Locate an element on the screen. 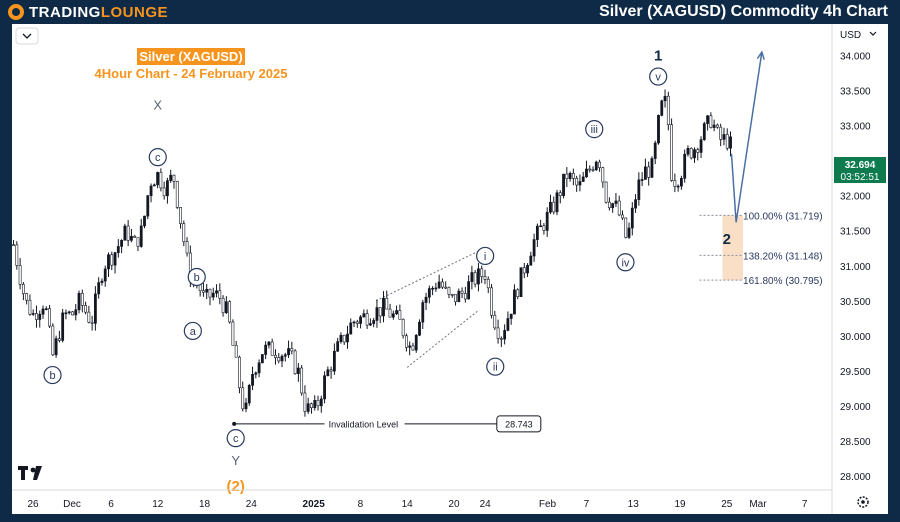 The height and width of the screenshot is (522, 900). projection-arrowhead is located at coordinates (760, 55).